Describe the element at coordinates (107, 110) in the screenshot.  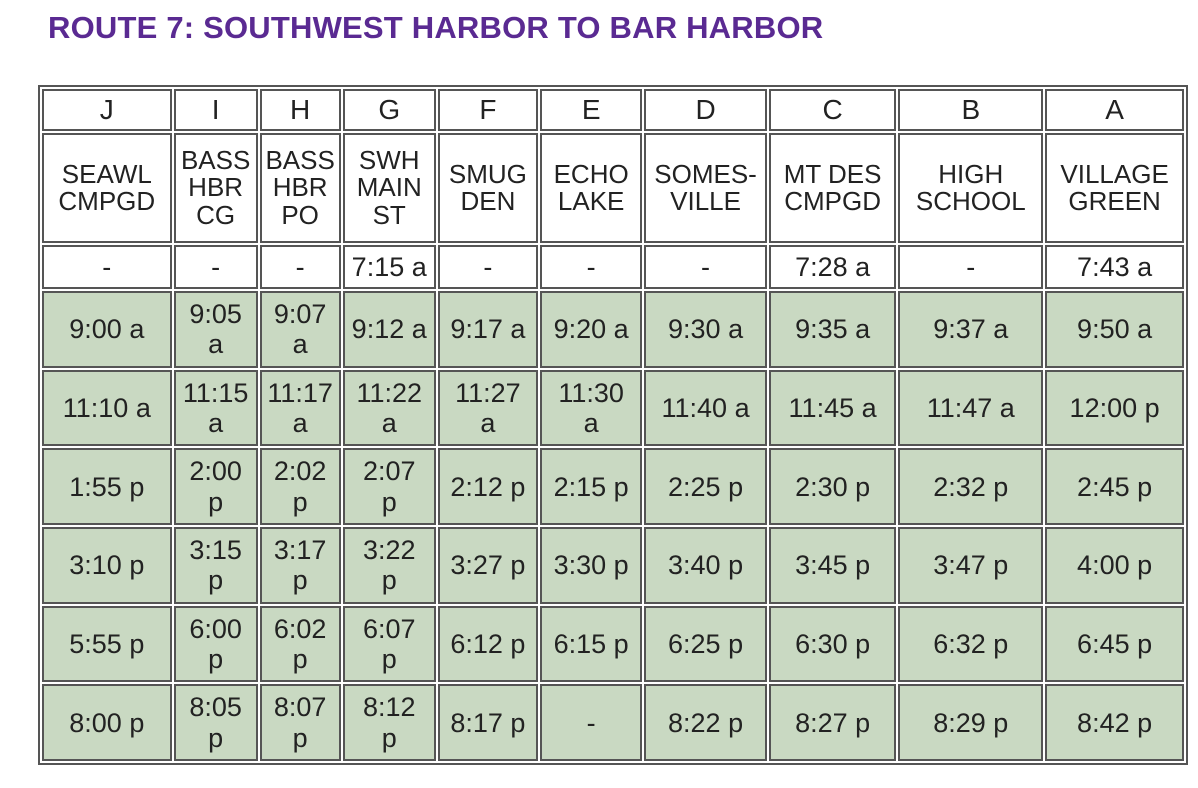
I see `stop-letter: J` at that location.